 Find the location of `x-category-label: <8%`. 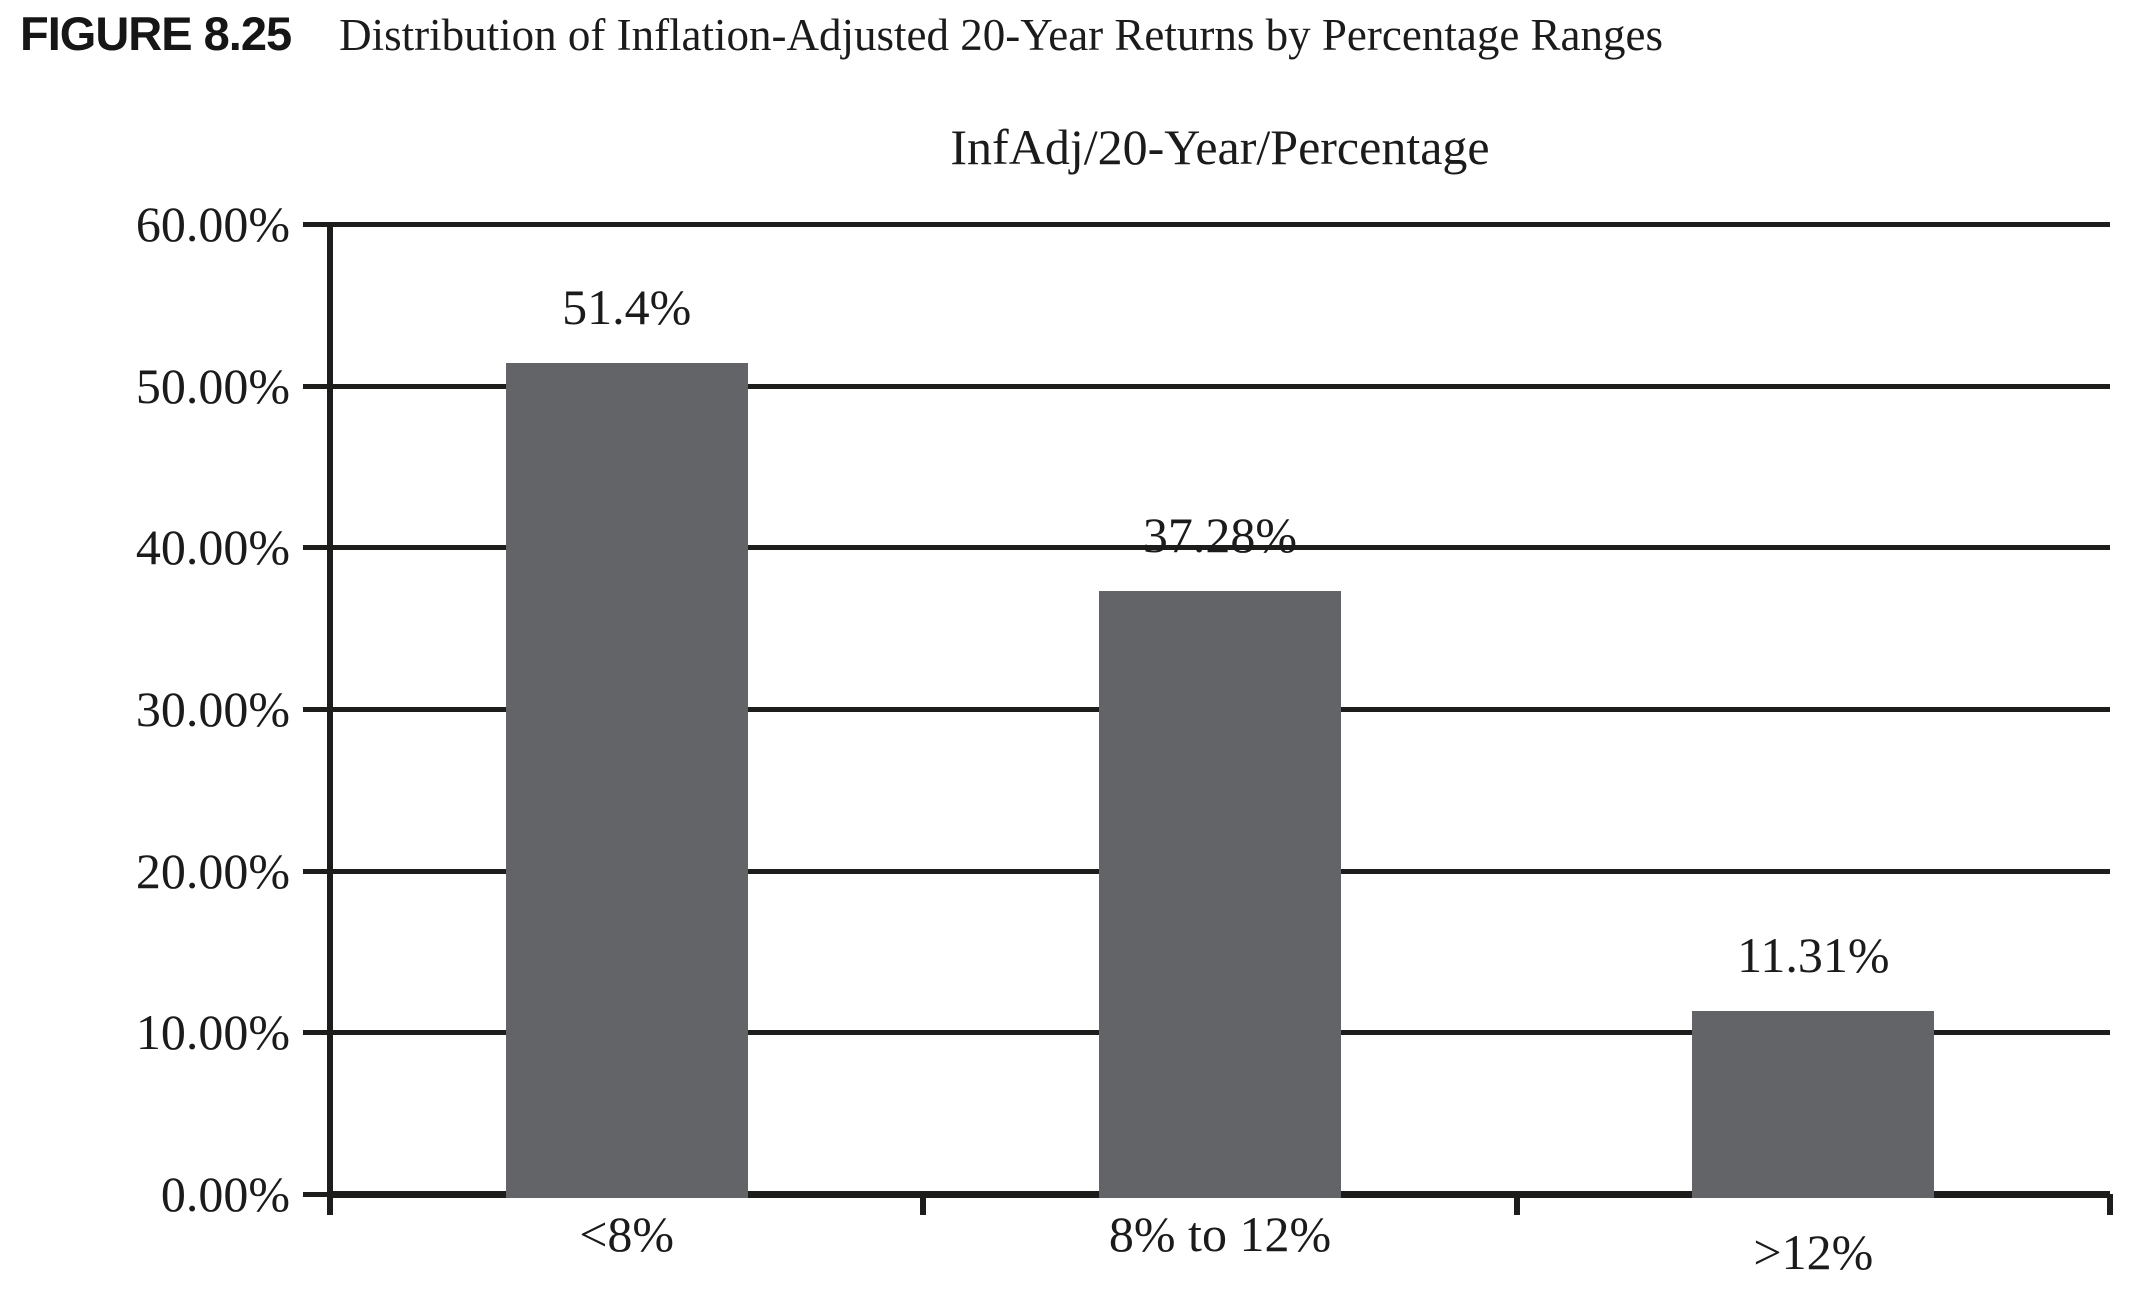

x-category-label: <8% is located at coordinates (627, 1234).